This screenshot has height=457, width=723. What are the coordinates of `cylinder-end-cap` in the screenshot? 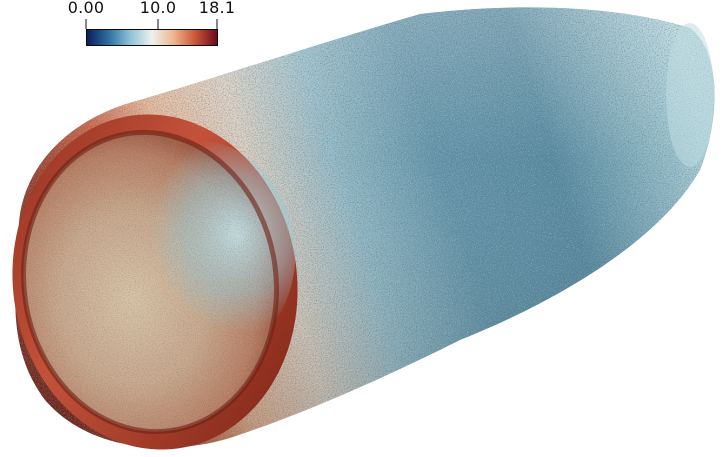 It's located at (690, 95).